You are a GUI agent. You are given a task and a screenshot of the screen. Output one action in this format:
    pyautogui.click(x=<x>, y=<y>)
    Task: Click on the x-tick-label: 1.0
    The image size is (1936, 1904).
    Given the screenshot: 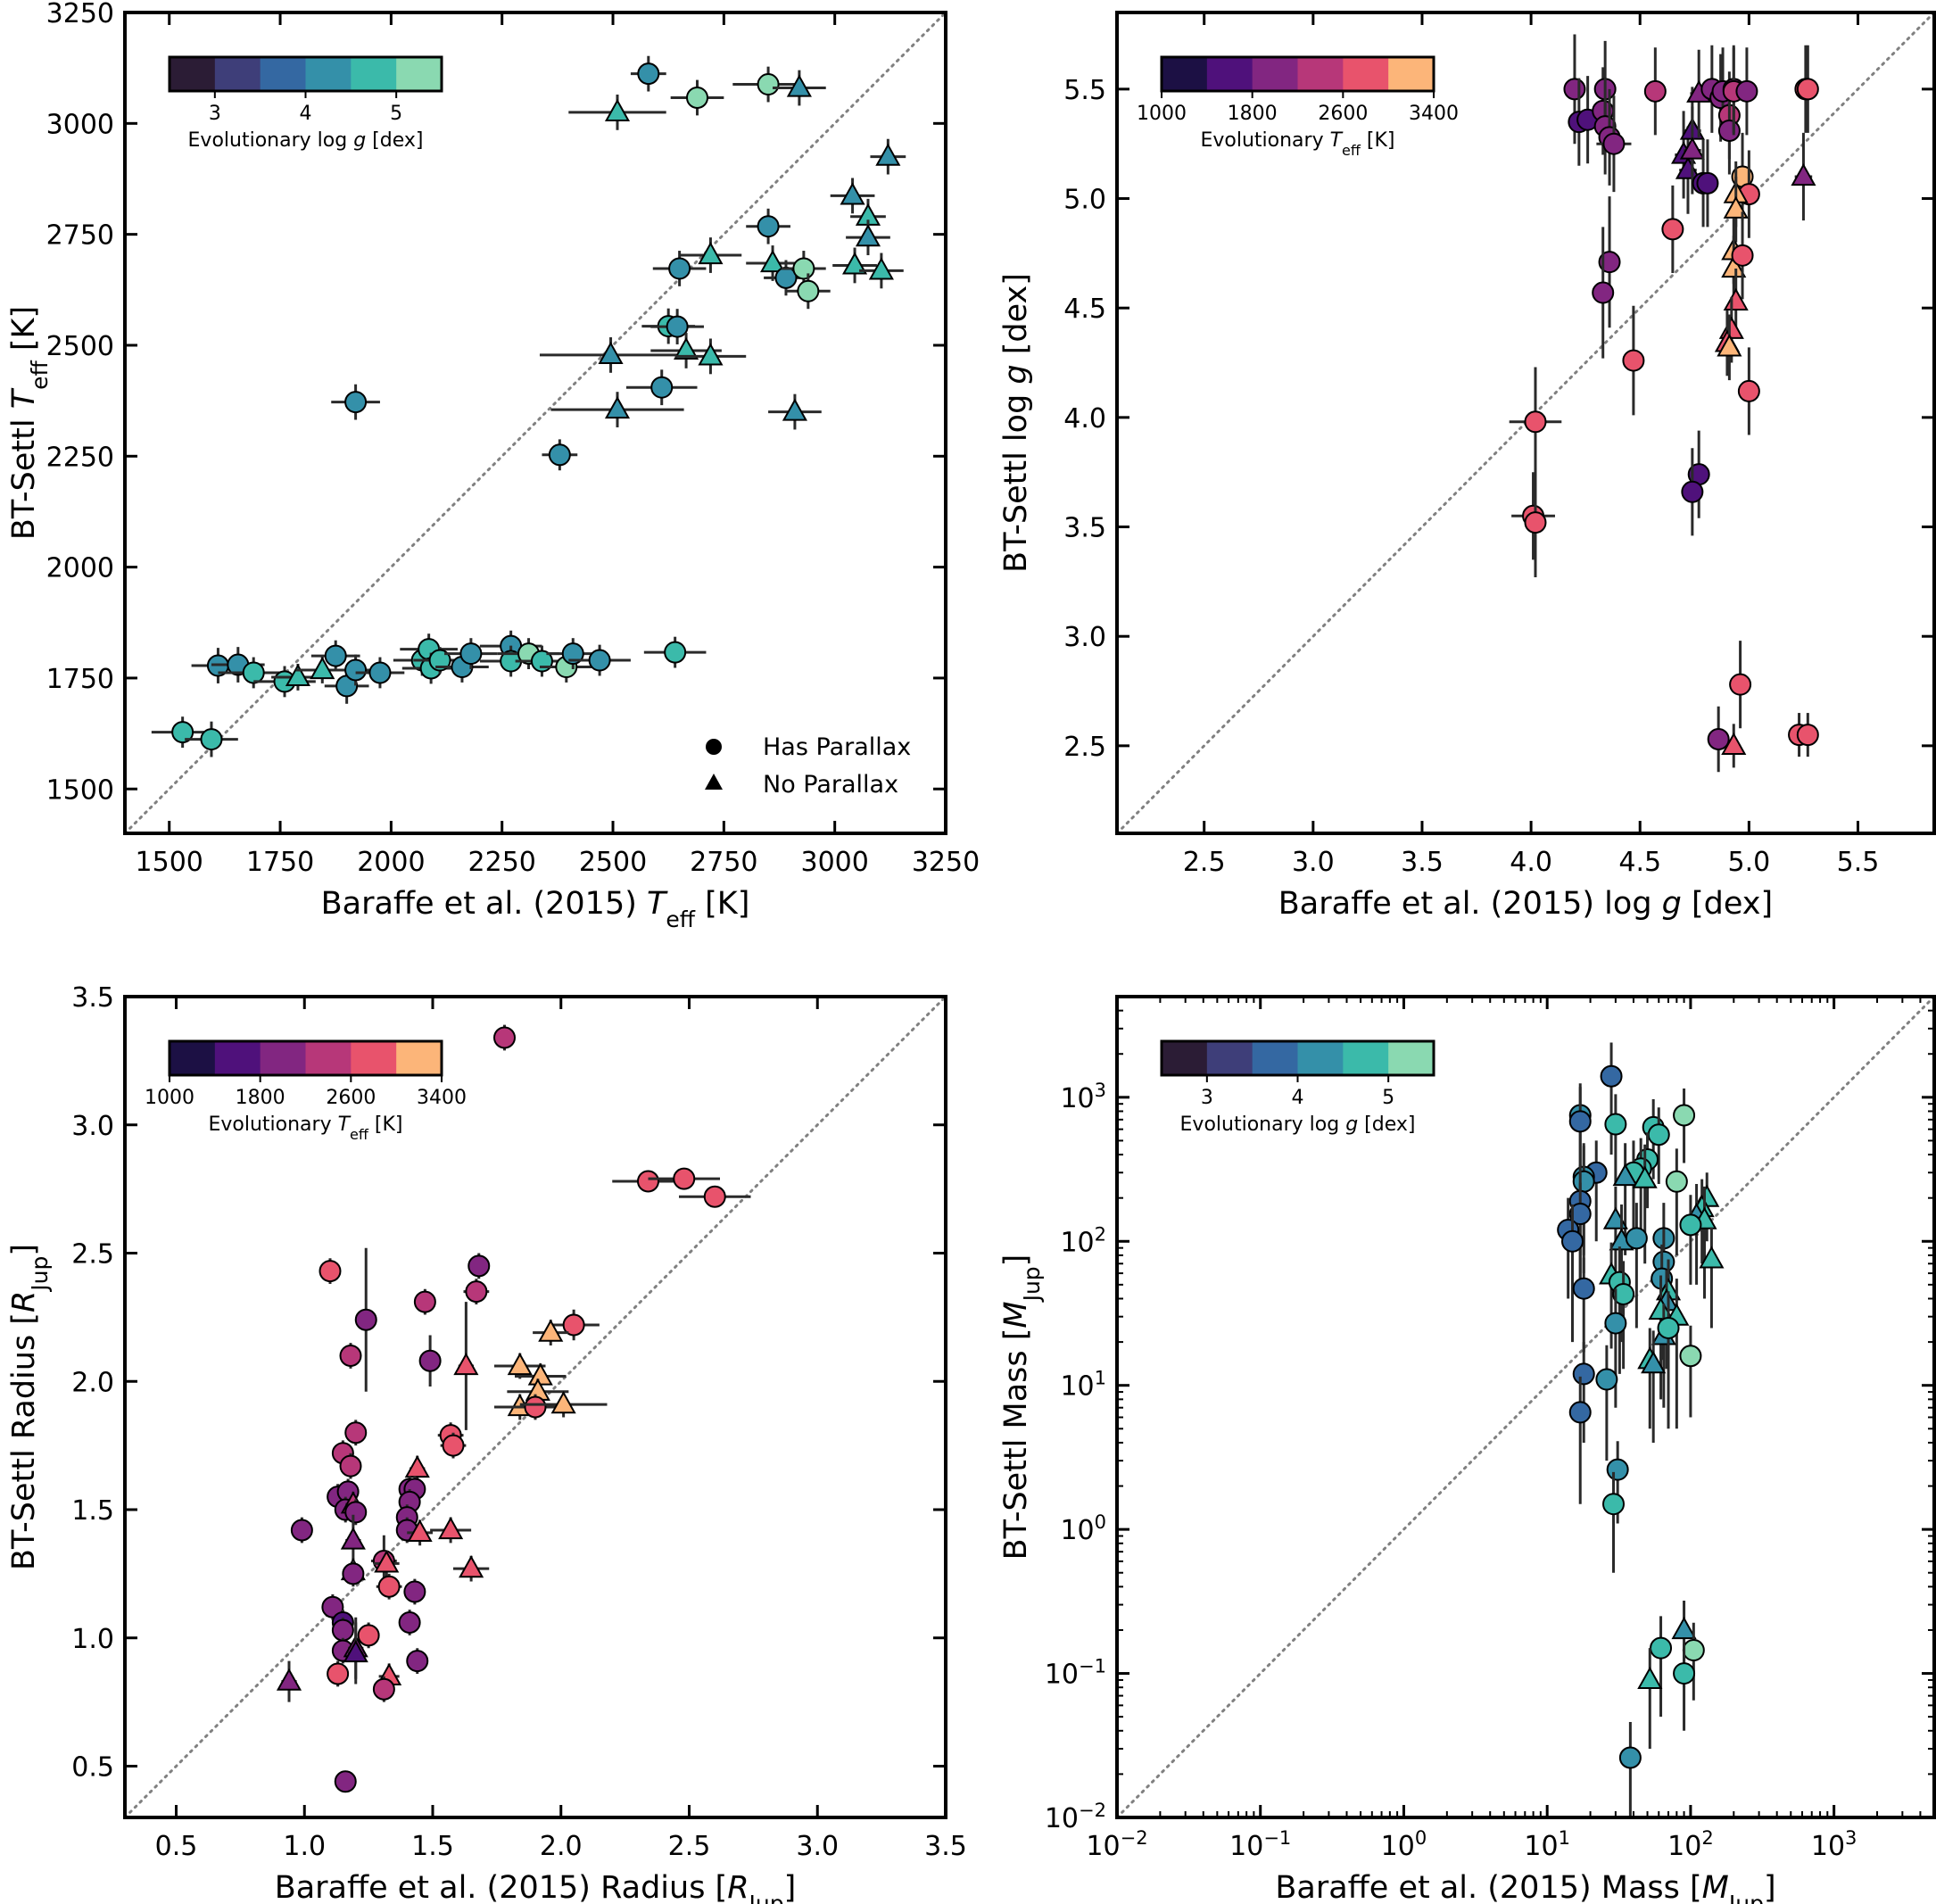 What is the action you would take?
    pyautogui.click(x=304, y=1847)
    